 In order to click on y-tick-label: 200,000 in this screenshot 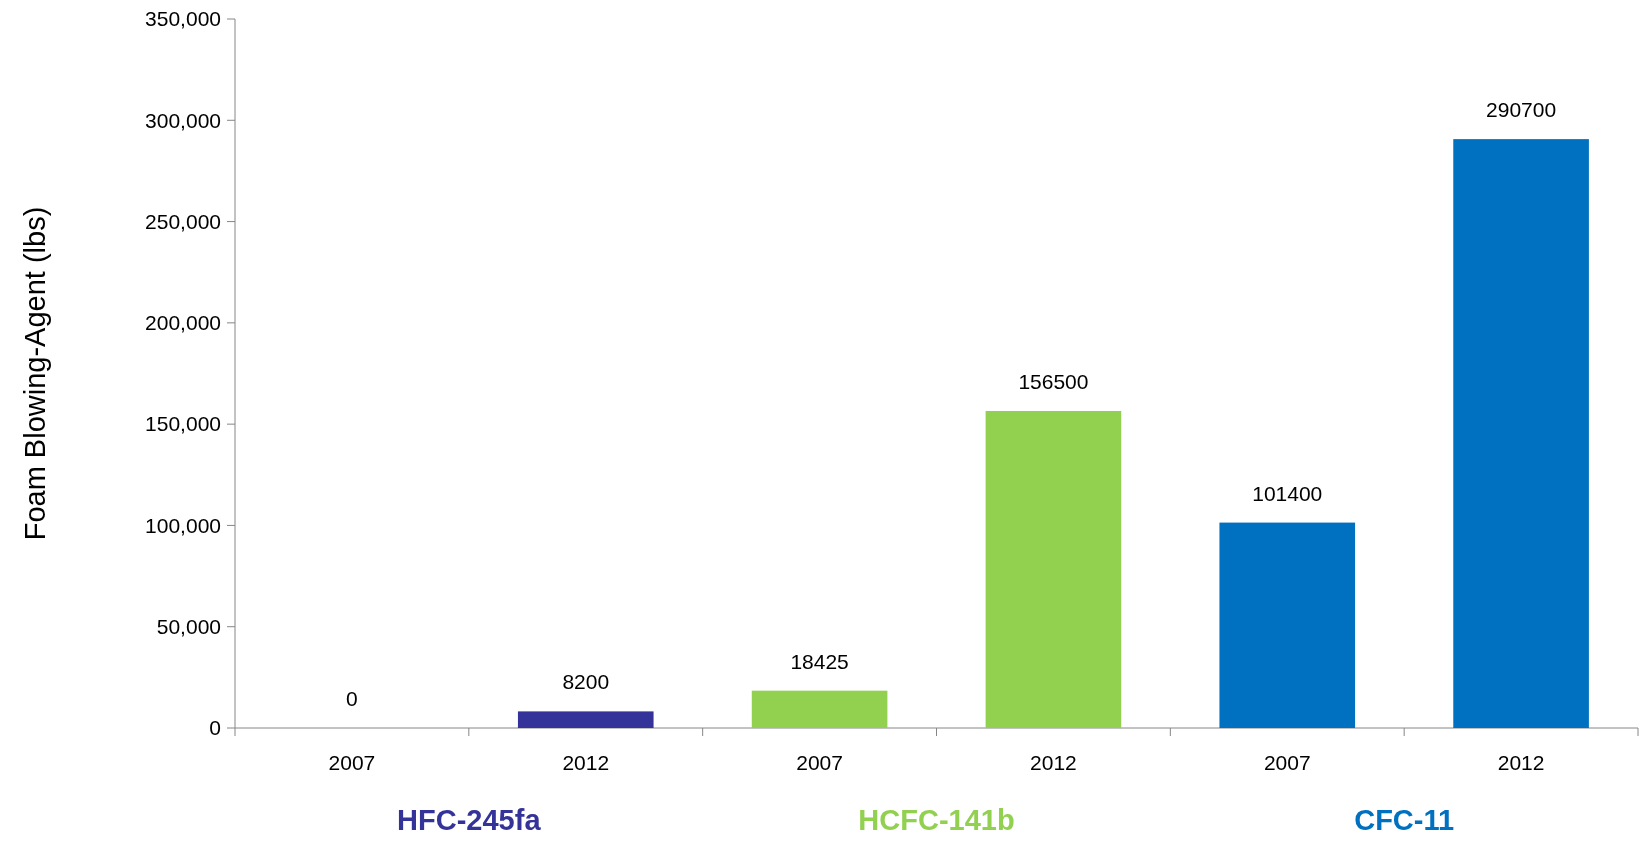, I will do `click(183, 323)`.